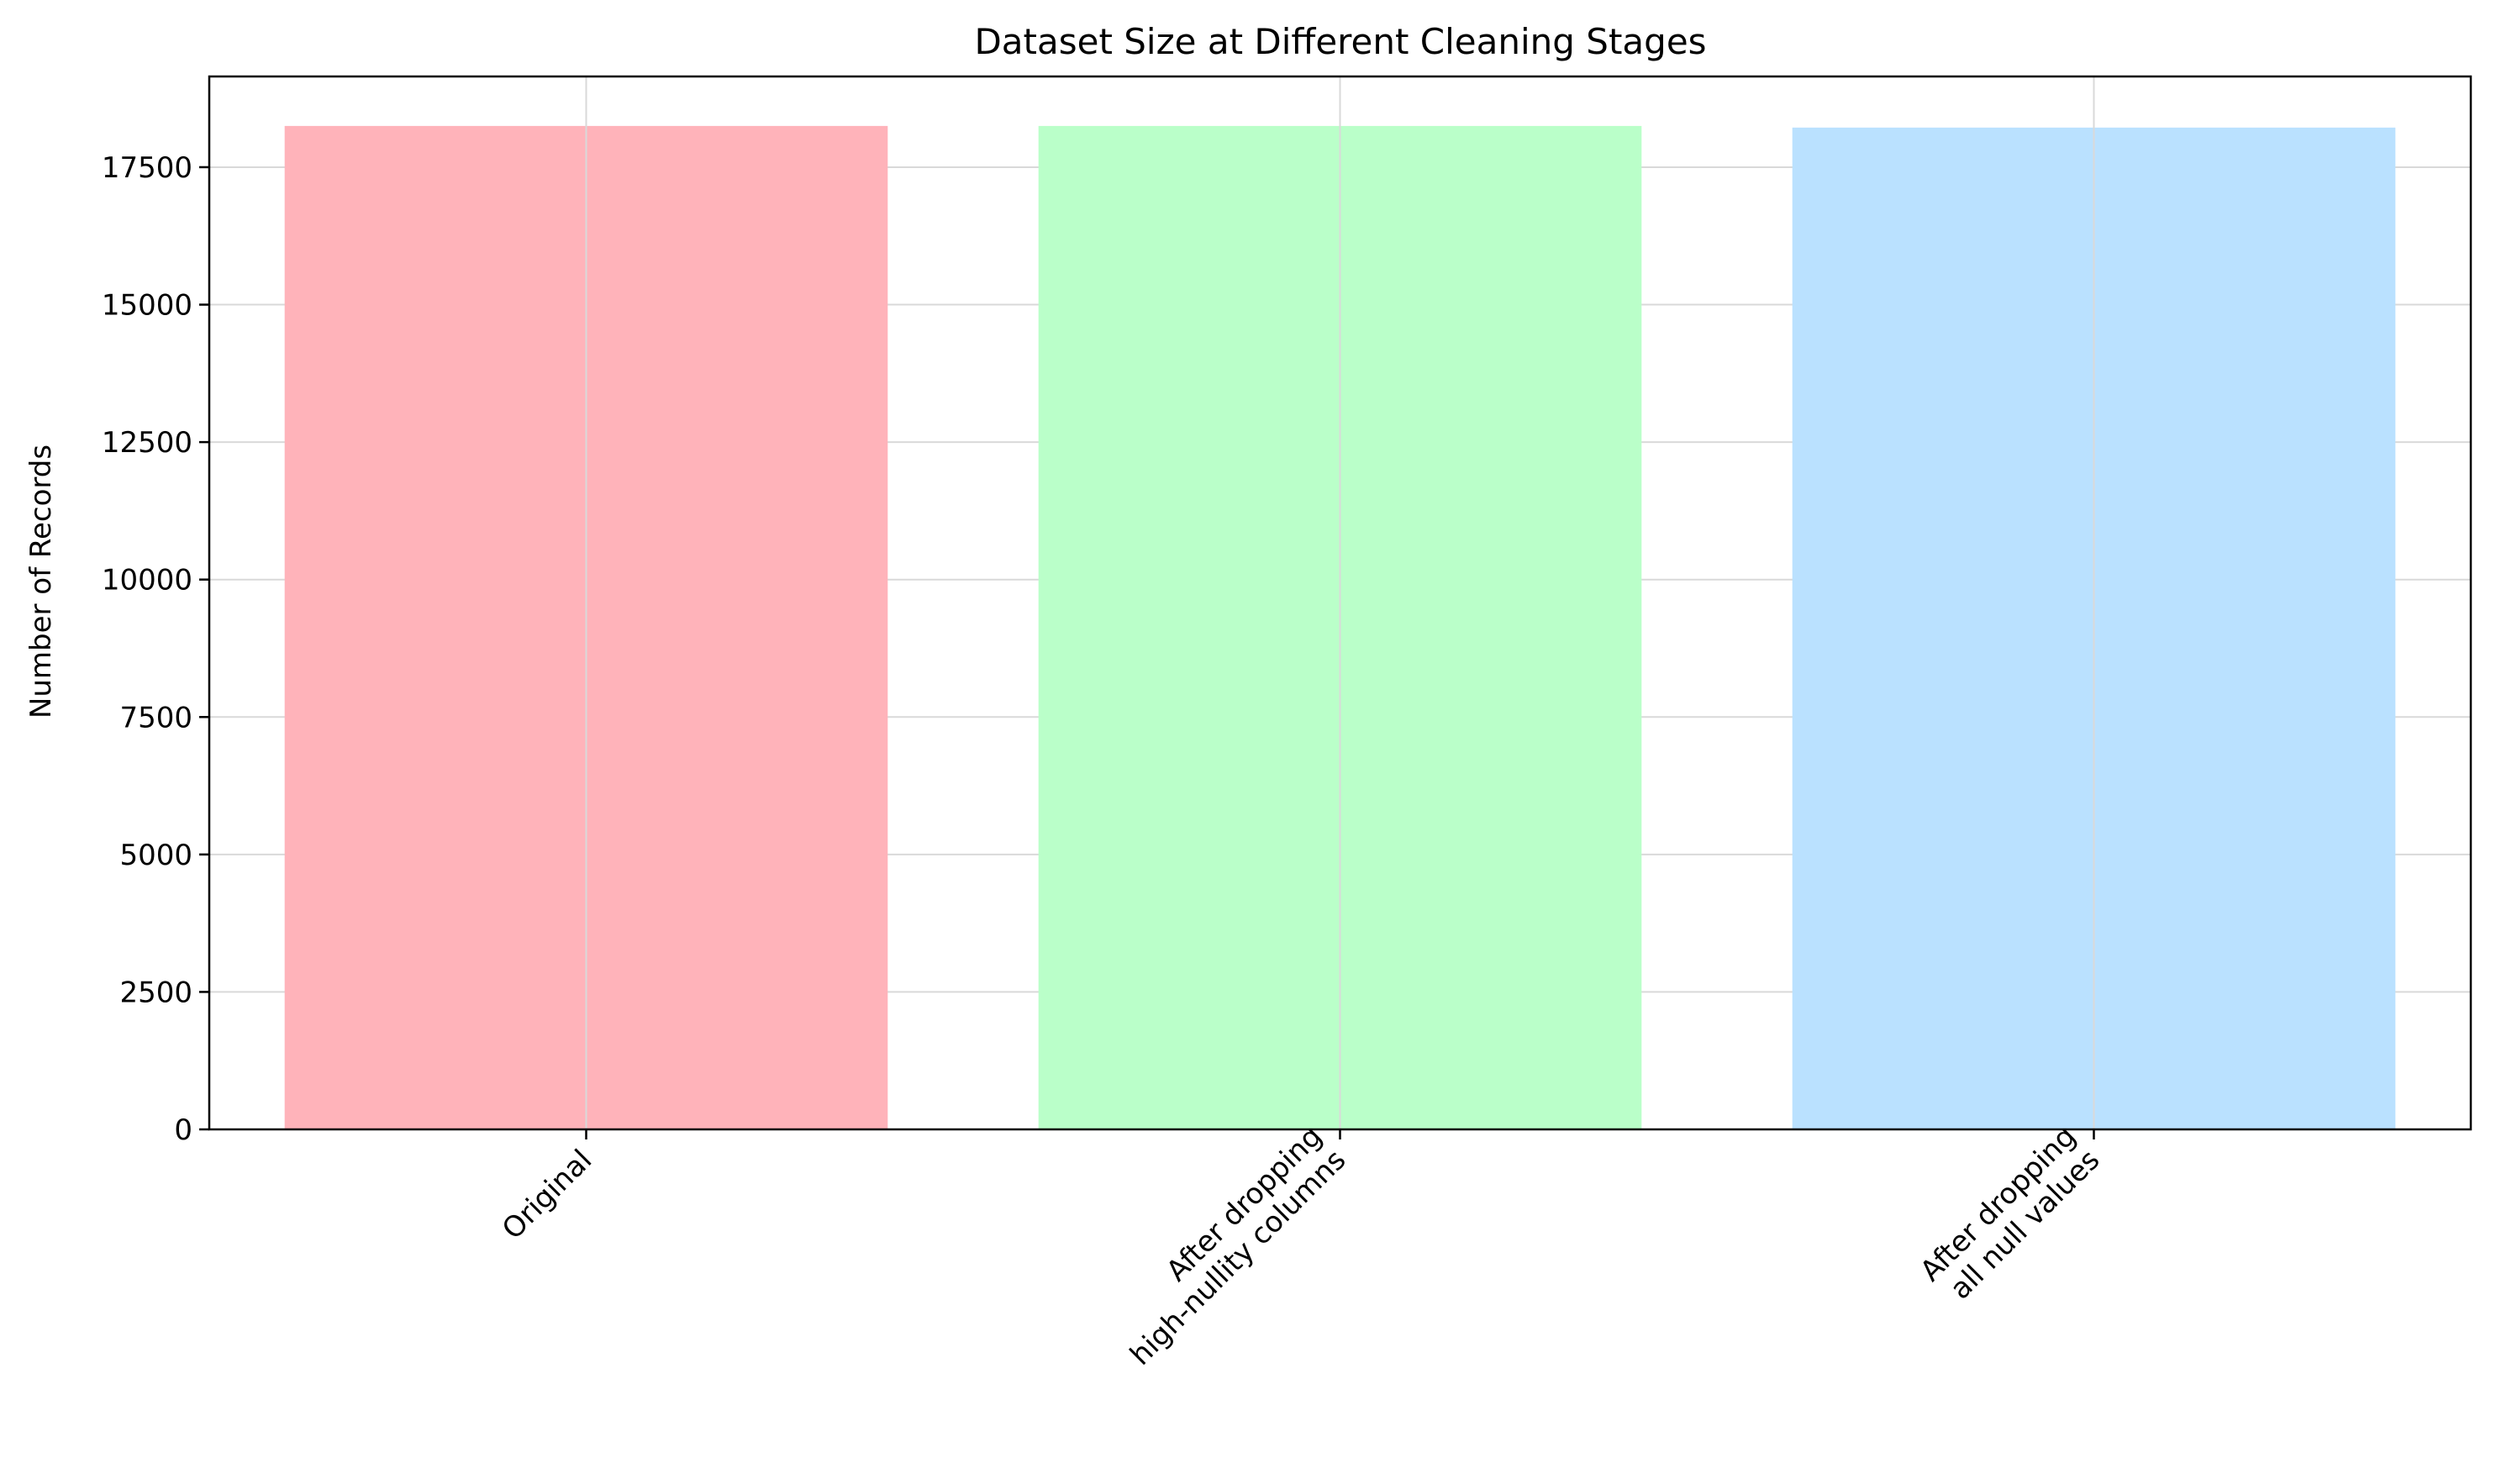 This screenshot has height=1484, width=2496. What do you see at coordinates (147, 306) in the screenshot?
I see `y-tick-label: 15000` at bounding box center [147, 306].